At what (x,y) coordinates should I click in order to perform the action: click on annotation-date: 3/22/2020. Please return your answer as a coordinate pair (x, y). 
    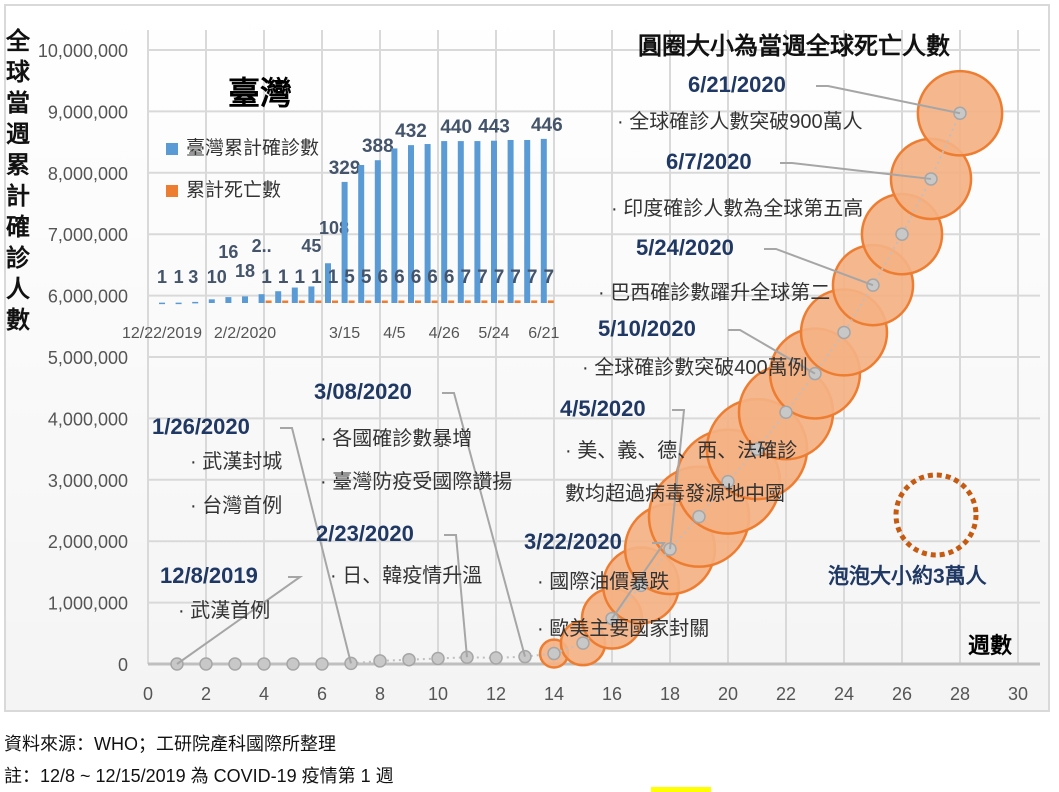
    Looking at the image, I should click on (573, 541).